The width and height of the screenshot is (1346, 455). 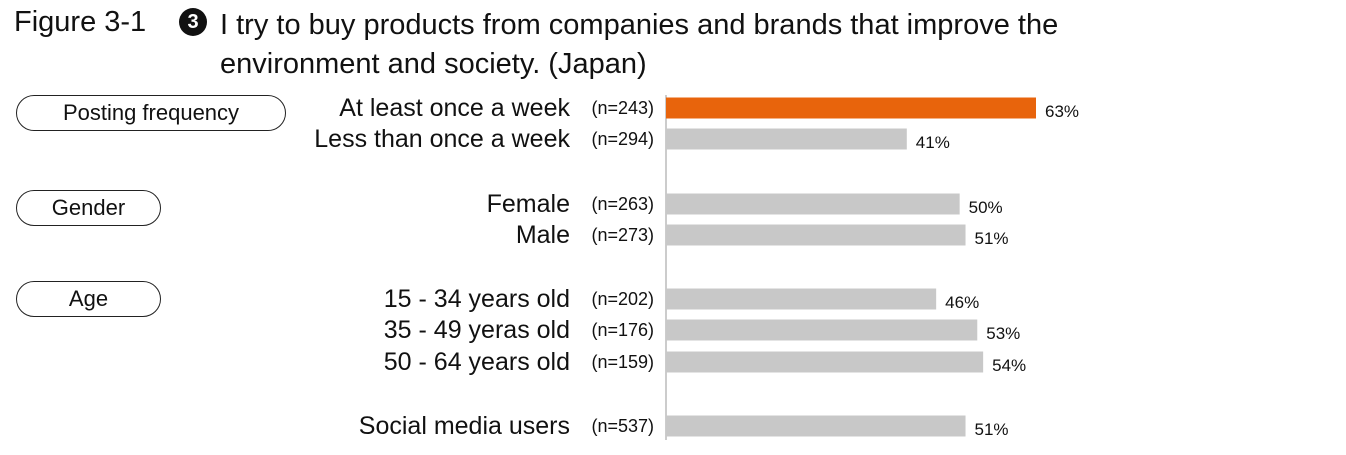 I want to click on category-label: At least once a week, so click(x=454, y=108).